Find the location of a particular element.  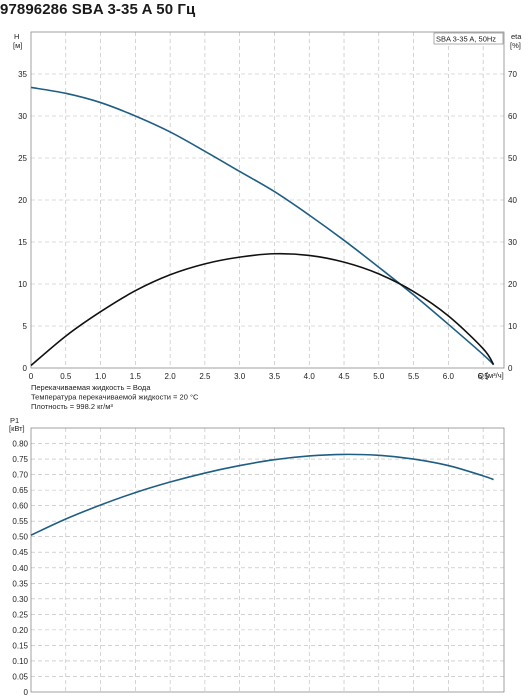

bottom-series is located at coordinates (262, 494).